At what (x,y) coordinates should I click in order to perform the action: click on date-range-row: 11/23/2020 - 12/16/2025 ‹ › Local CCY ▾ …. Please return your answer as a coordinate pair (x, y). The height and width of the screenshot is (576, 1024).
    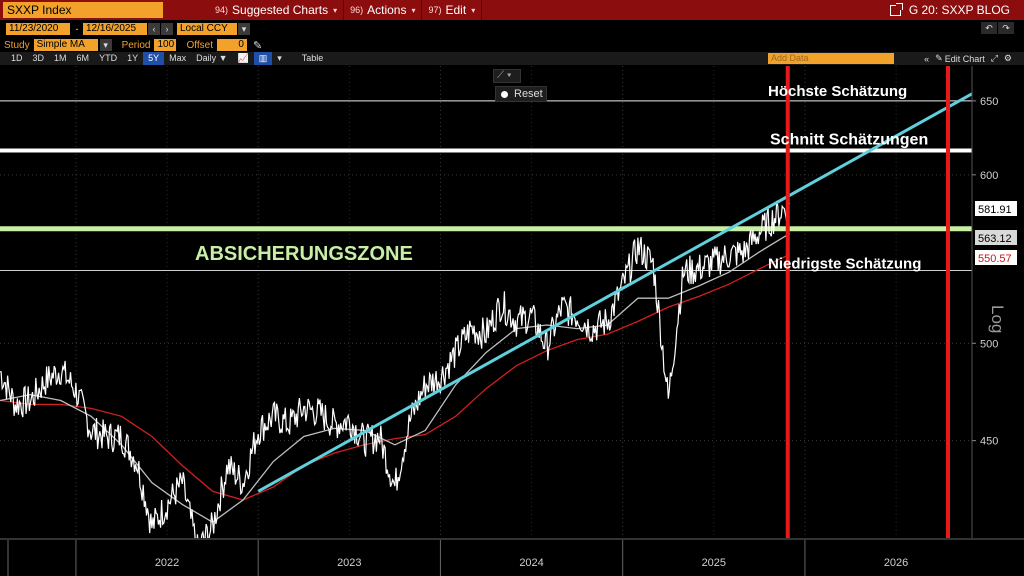
    Looking at the image, I should click on (512, 29).